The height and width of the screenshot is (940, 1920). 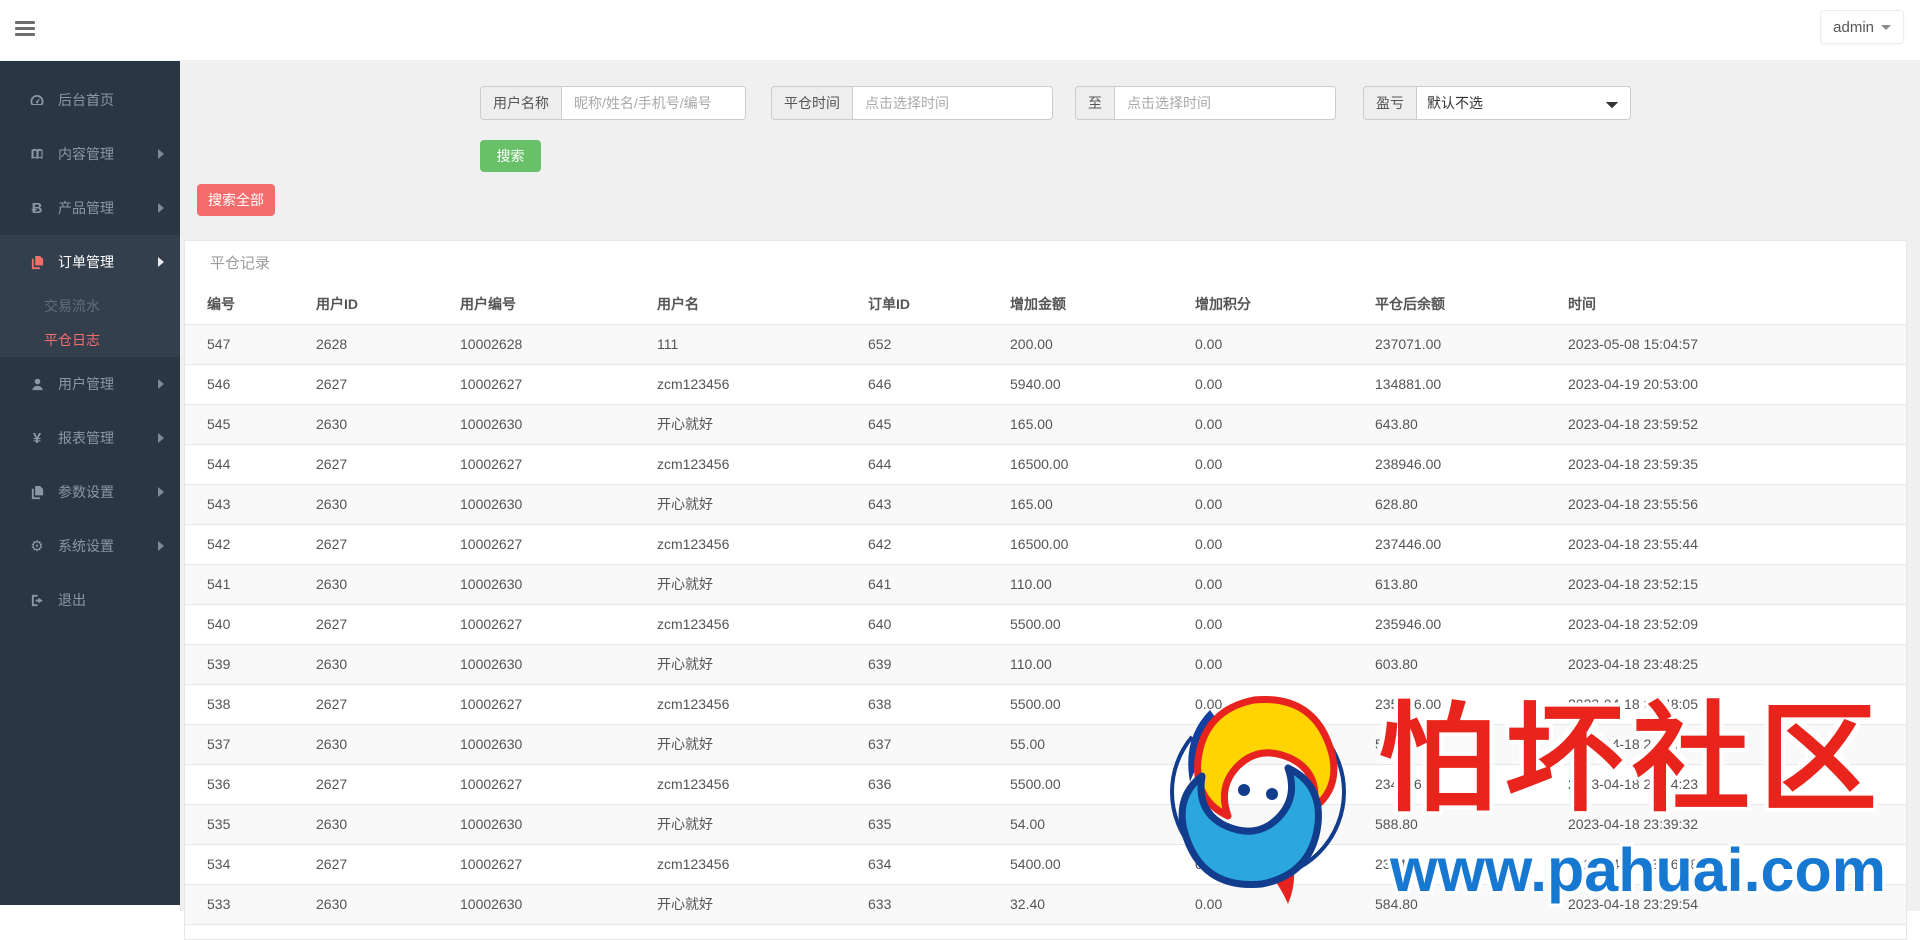 What do you see at coordinates (536, 304) in the screenshot?
I see `table-header-cell: 用户编号` at bounding box center [536, 304].